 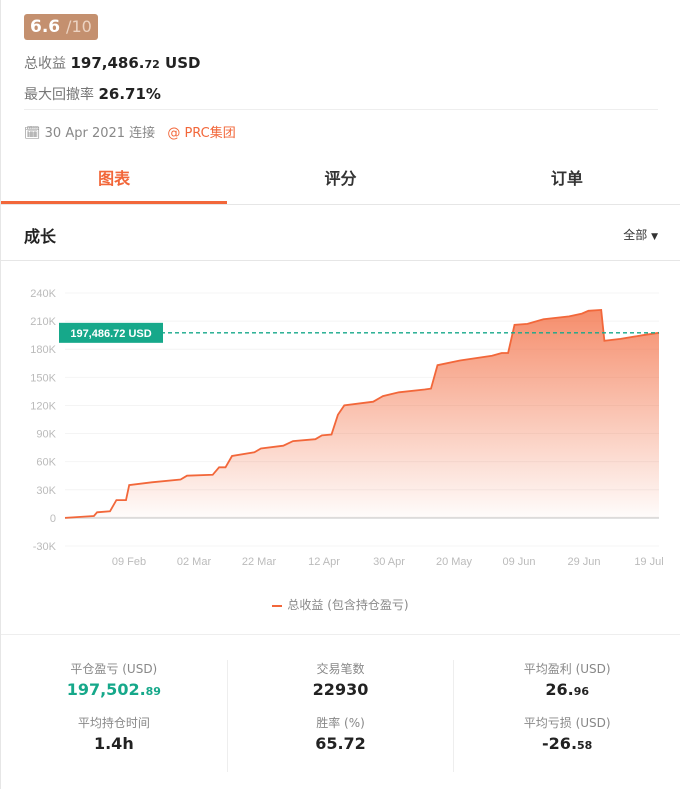 I want to click on current-value-badge, so click(x=111, y=332).